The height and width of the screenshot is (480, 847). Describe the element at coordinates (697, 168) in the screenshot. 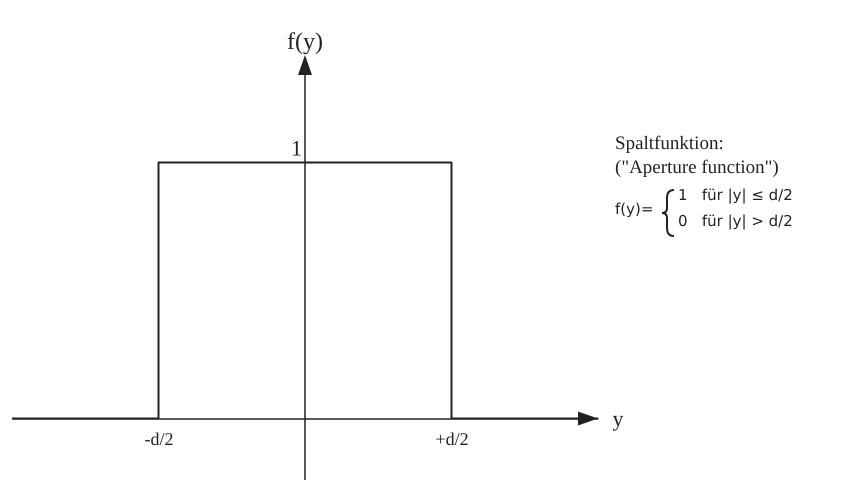

I see `text: ("Aperture function")` at that location.